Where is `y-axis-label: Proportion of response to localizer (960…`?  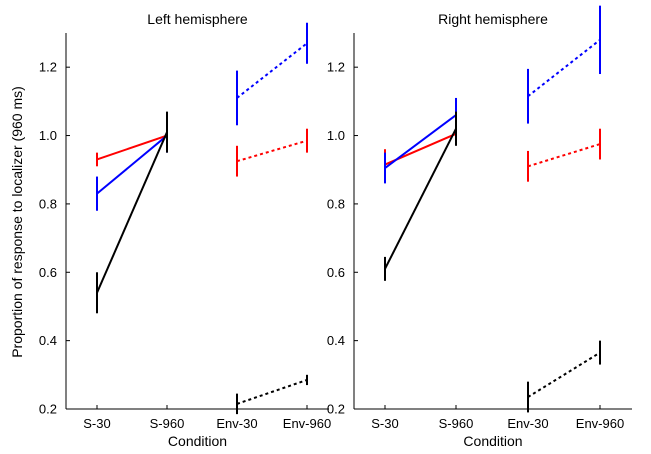 y-axis-label: Proportion of response to localizer (960… is located at coordinates (17, 222).